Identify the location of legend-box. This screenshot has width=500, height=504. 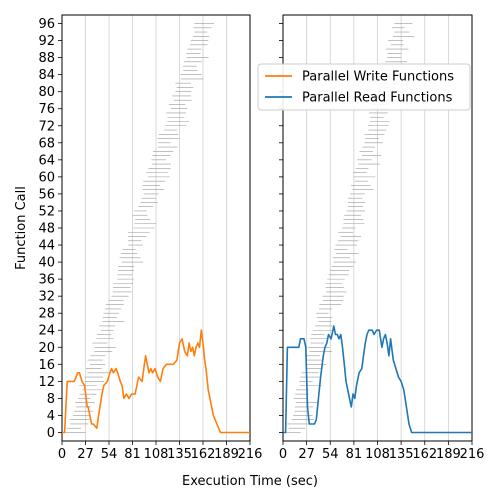
(364, 87).